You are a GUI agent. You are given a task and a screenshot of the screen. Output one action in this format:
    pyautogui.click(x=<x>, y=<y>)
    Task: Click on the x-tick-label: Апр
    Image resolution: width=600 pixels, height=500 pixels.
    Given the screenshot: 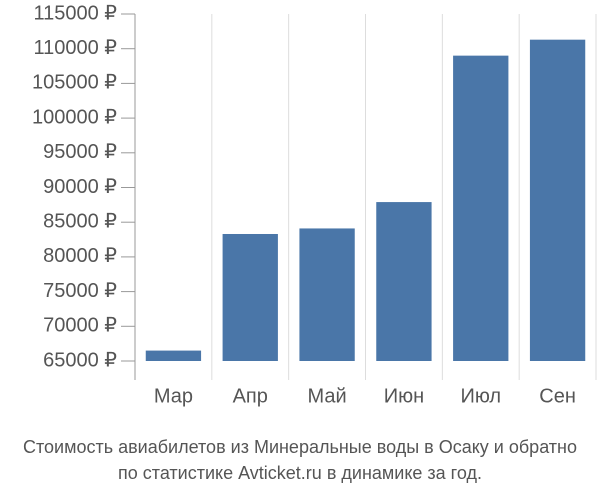 What is the action you would take?
    pyautogui.click(x=250, y=396)
    